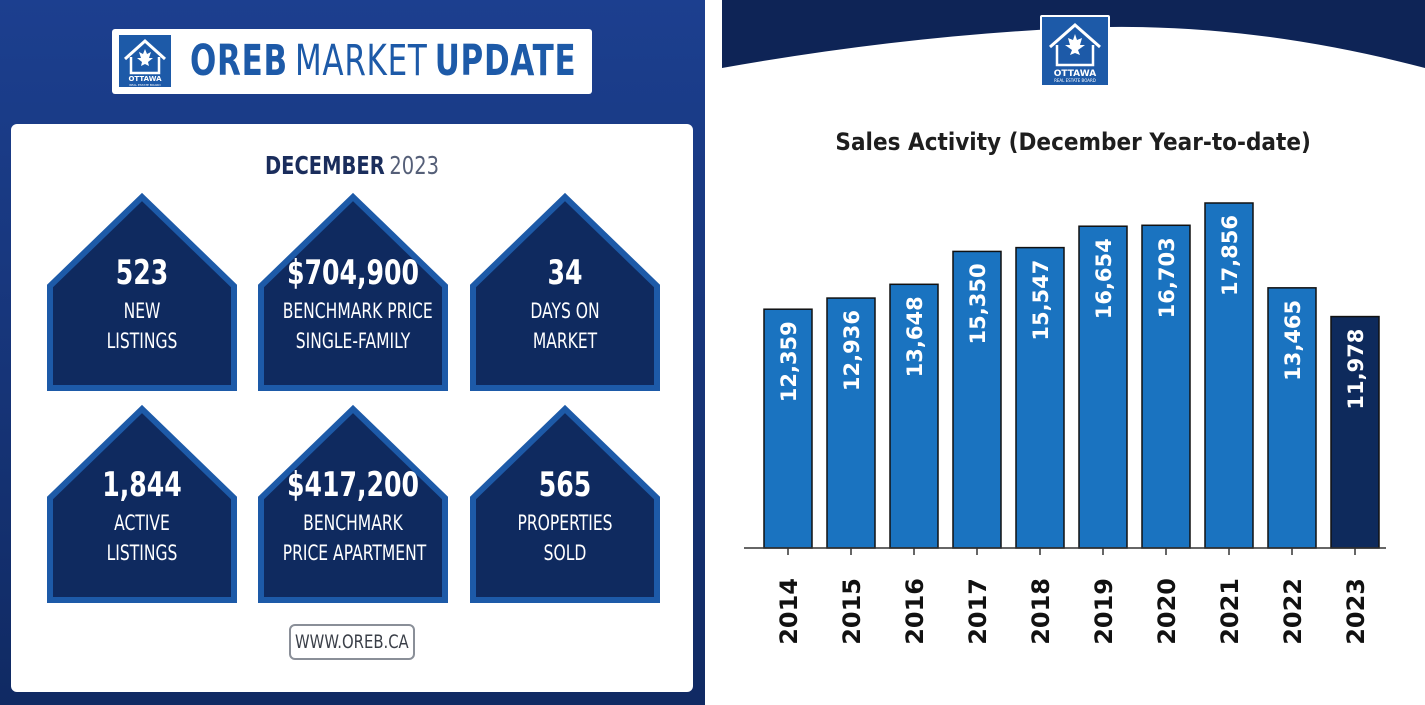 The height and width of the screenshot is (705, 1425). I want to click on bar-value-label: 17,856, so click(1230, 255).